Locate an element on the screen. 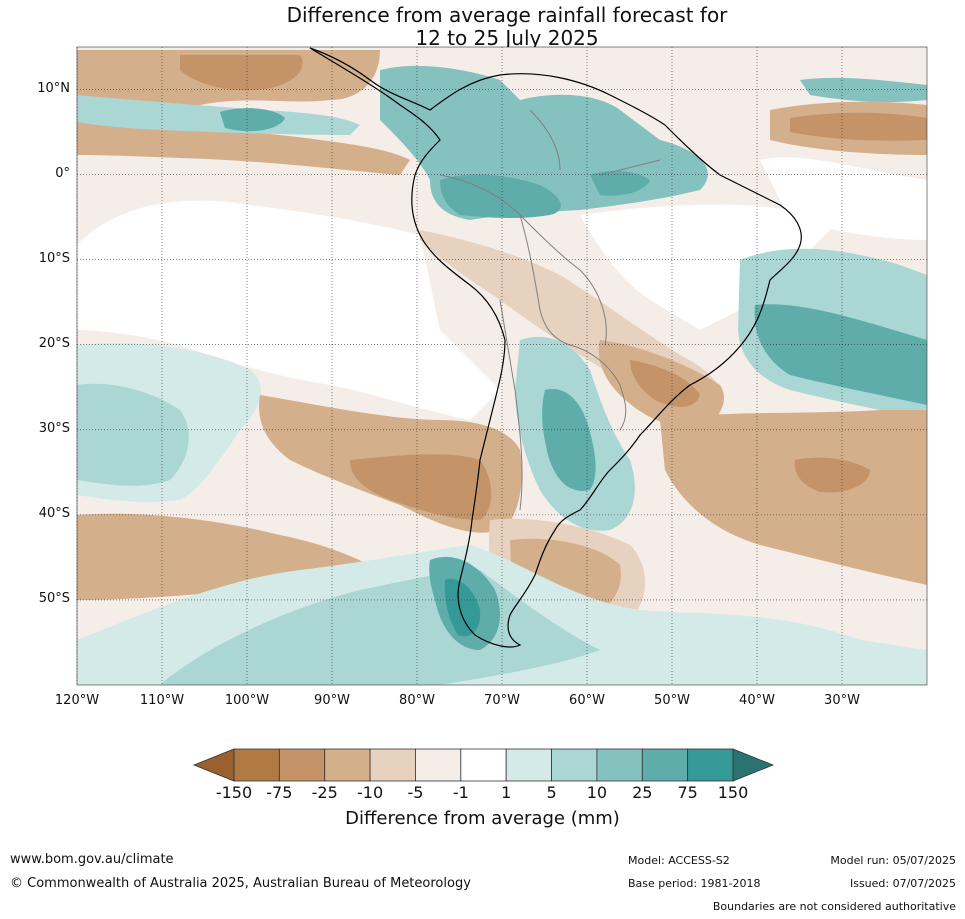  footer-url-link: www.bom.gov.au/climate is located at coordinates (92, 859).